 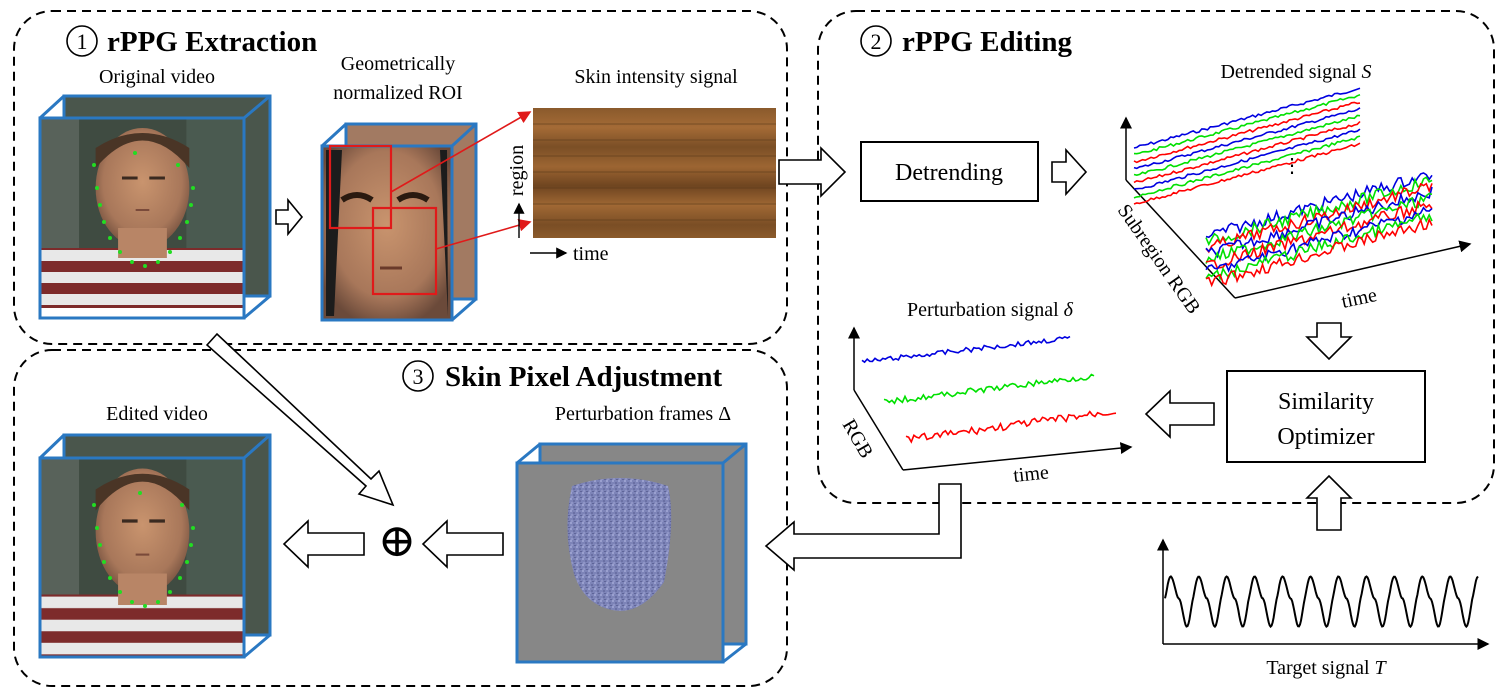 I want to click on time-axis-label-2: time, so click(x=1358, y=298).